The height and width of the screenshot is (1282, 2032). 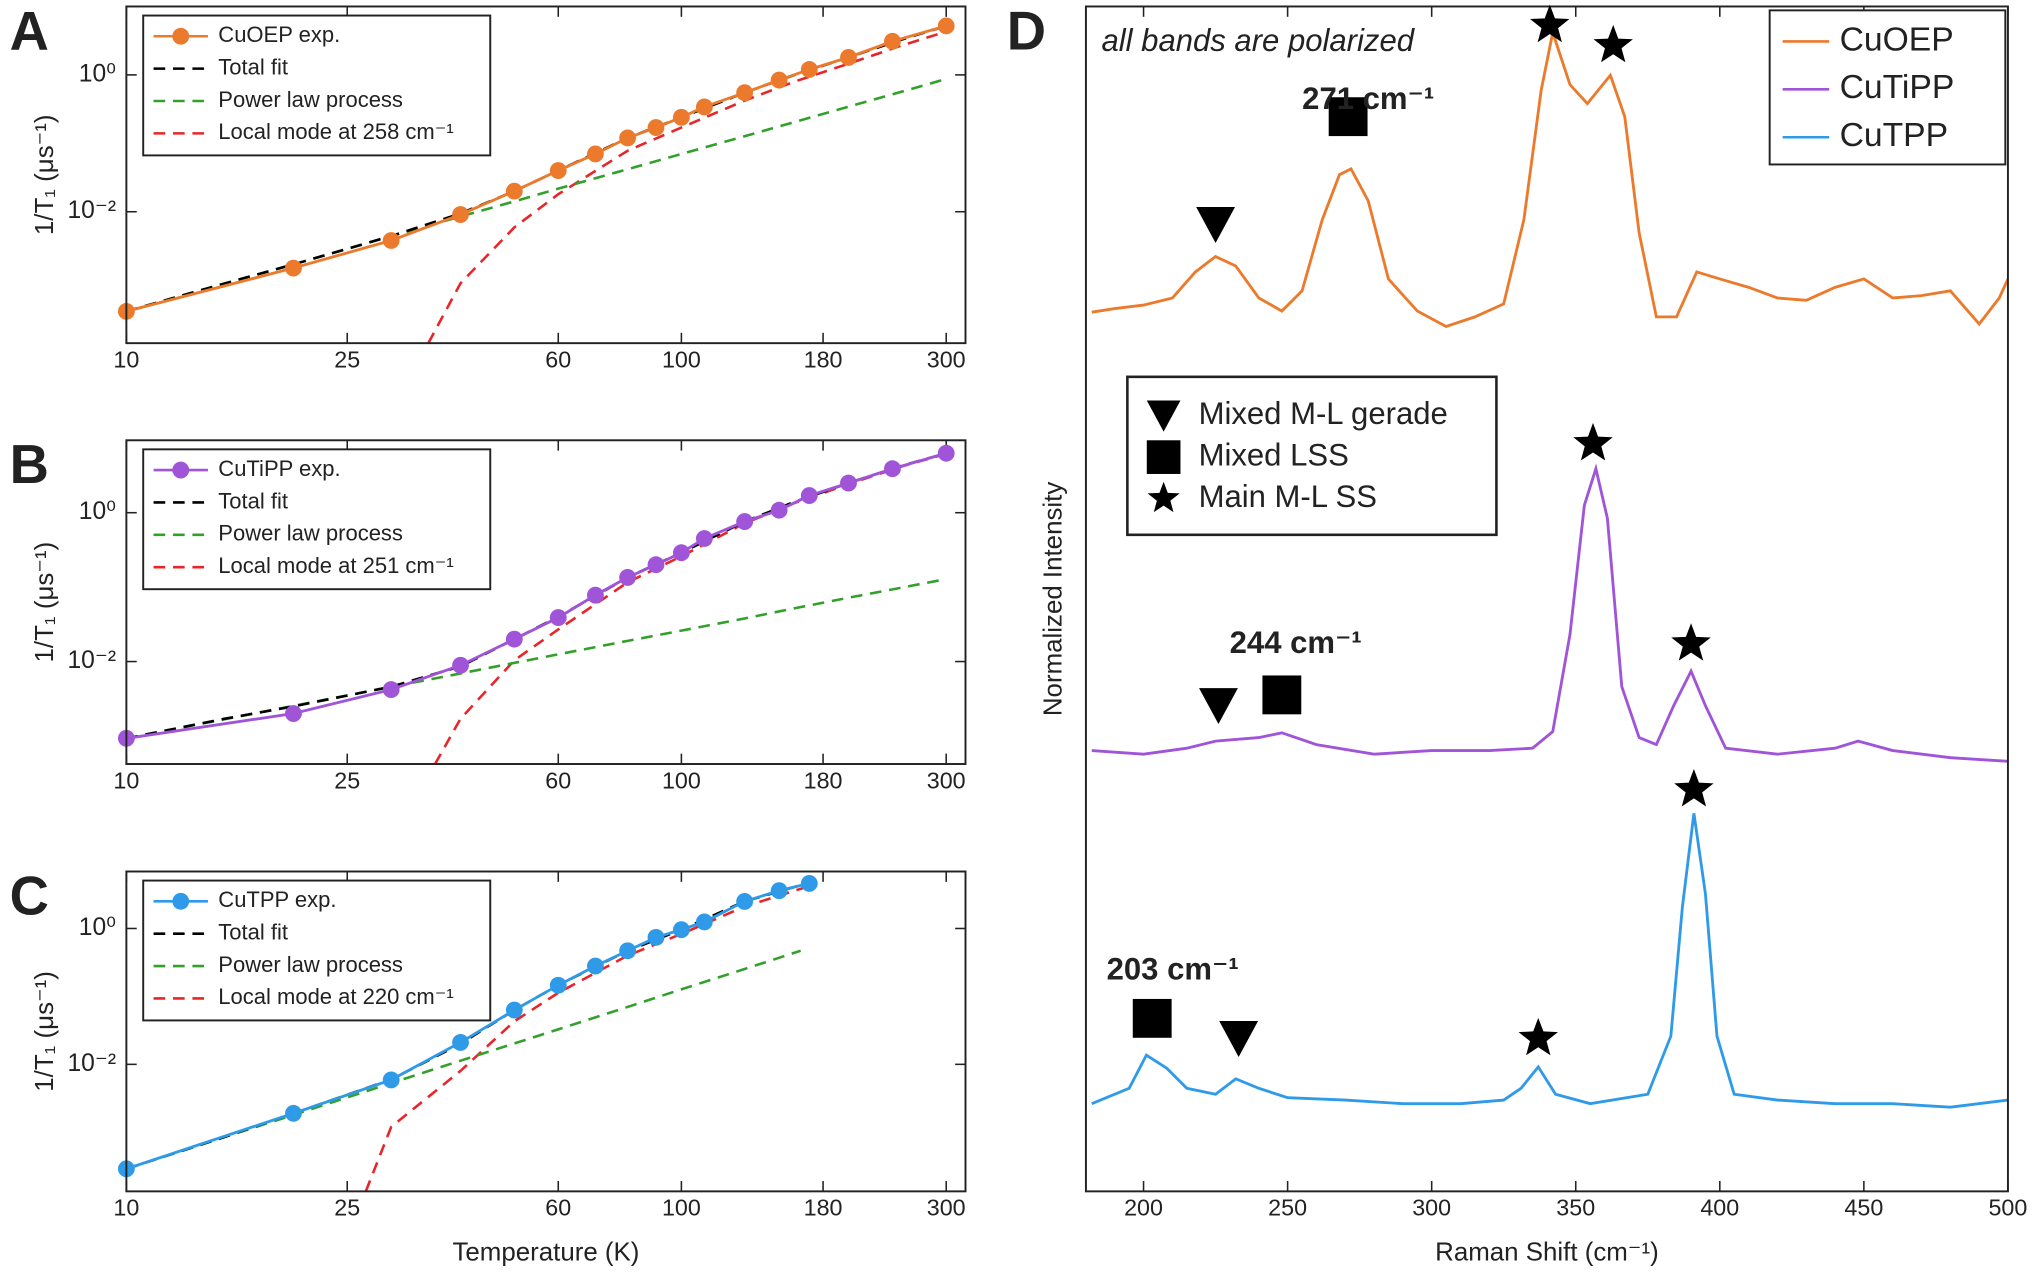 What do you see at coordinates (335, 565) in the screenshot?
I see `legend-label: Local mode at 251 cm⁻¹` at bounding box center [335, 565].